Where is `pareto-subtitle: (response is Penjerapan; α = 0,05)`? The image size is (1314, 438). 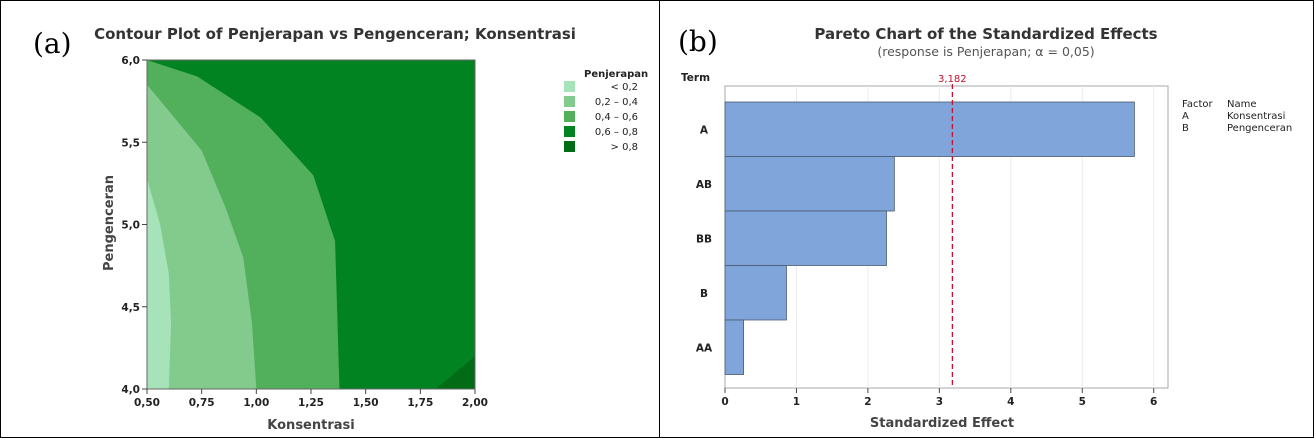 pareto-subtitle: (response is Penjerapan; α = 0,05) is located at coordinates (985, 51).